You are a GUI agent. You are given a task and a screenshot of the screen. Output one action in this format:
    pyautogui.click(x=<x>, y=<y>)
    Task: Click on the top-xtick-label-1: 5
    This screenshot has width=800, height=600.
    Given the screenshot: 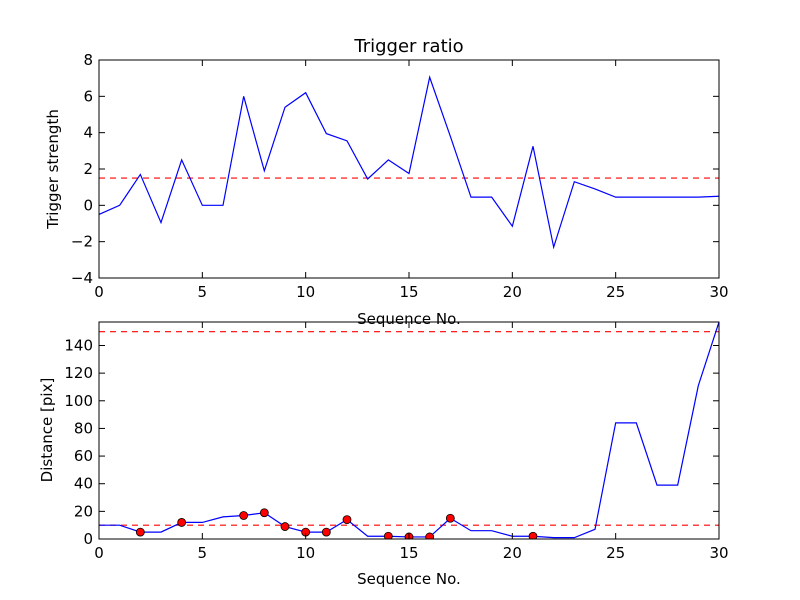 What is the action you would take?
    pyautogui.click(x=203, y=292)
    